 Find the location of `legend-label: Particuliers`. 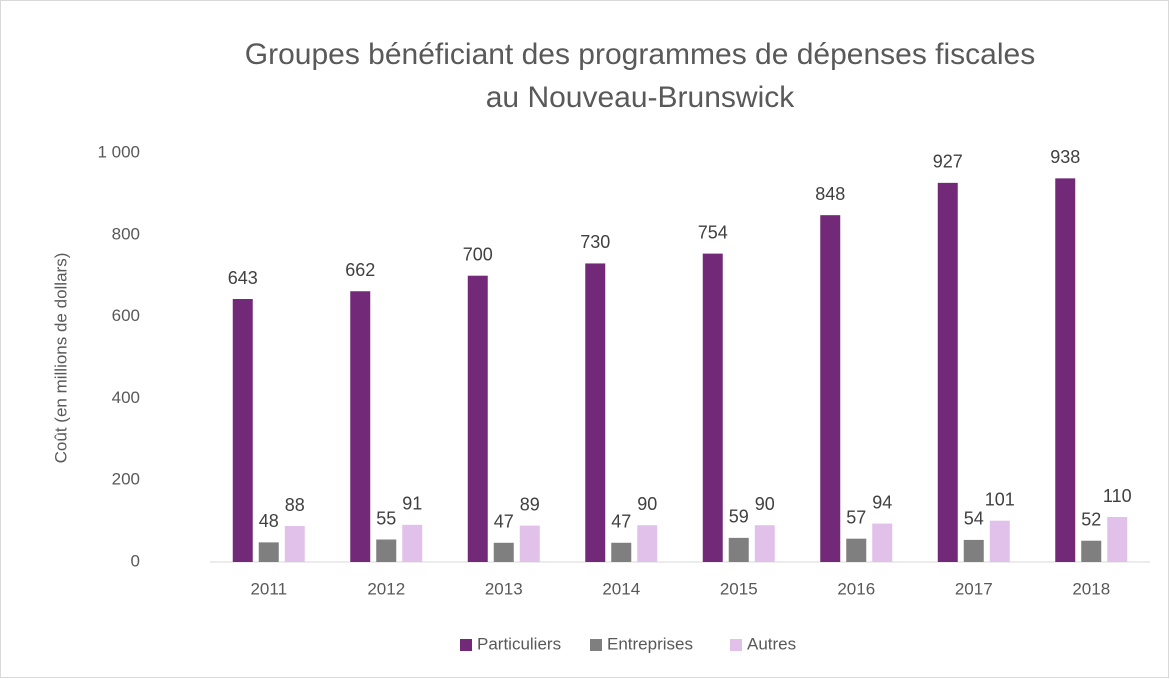

legend-label: Particuliers is located at coordinates (519, 643).